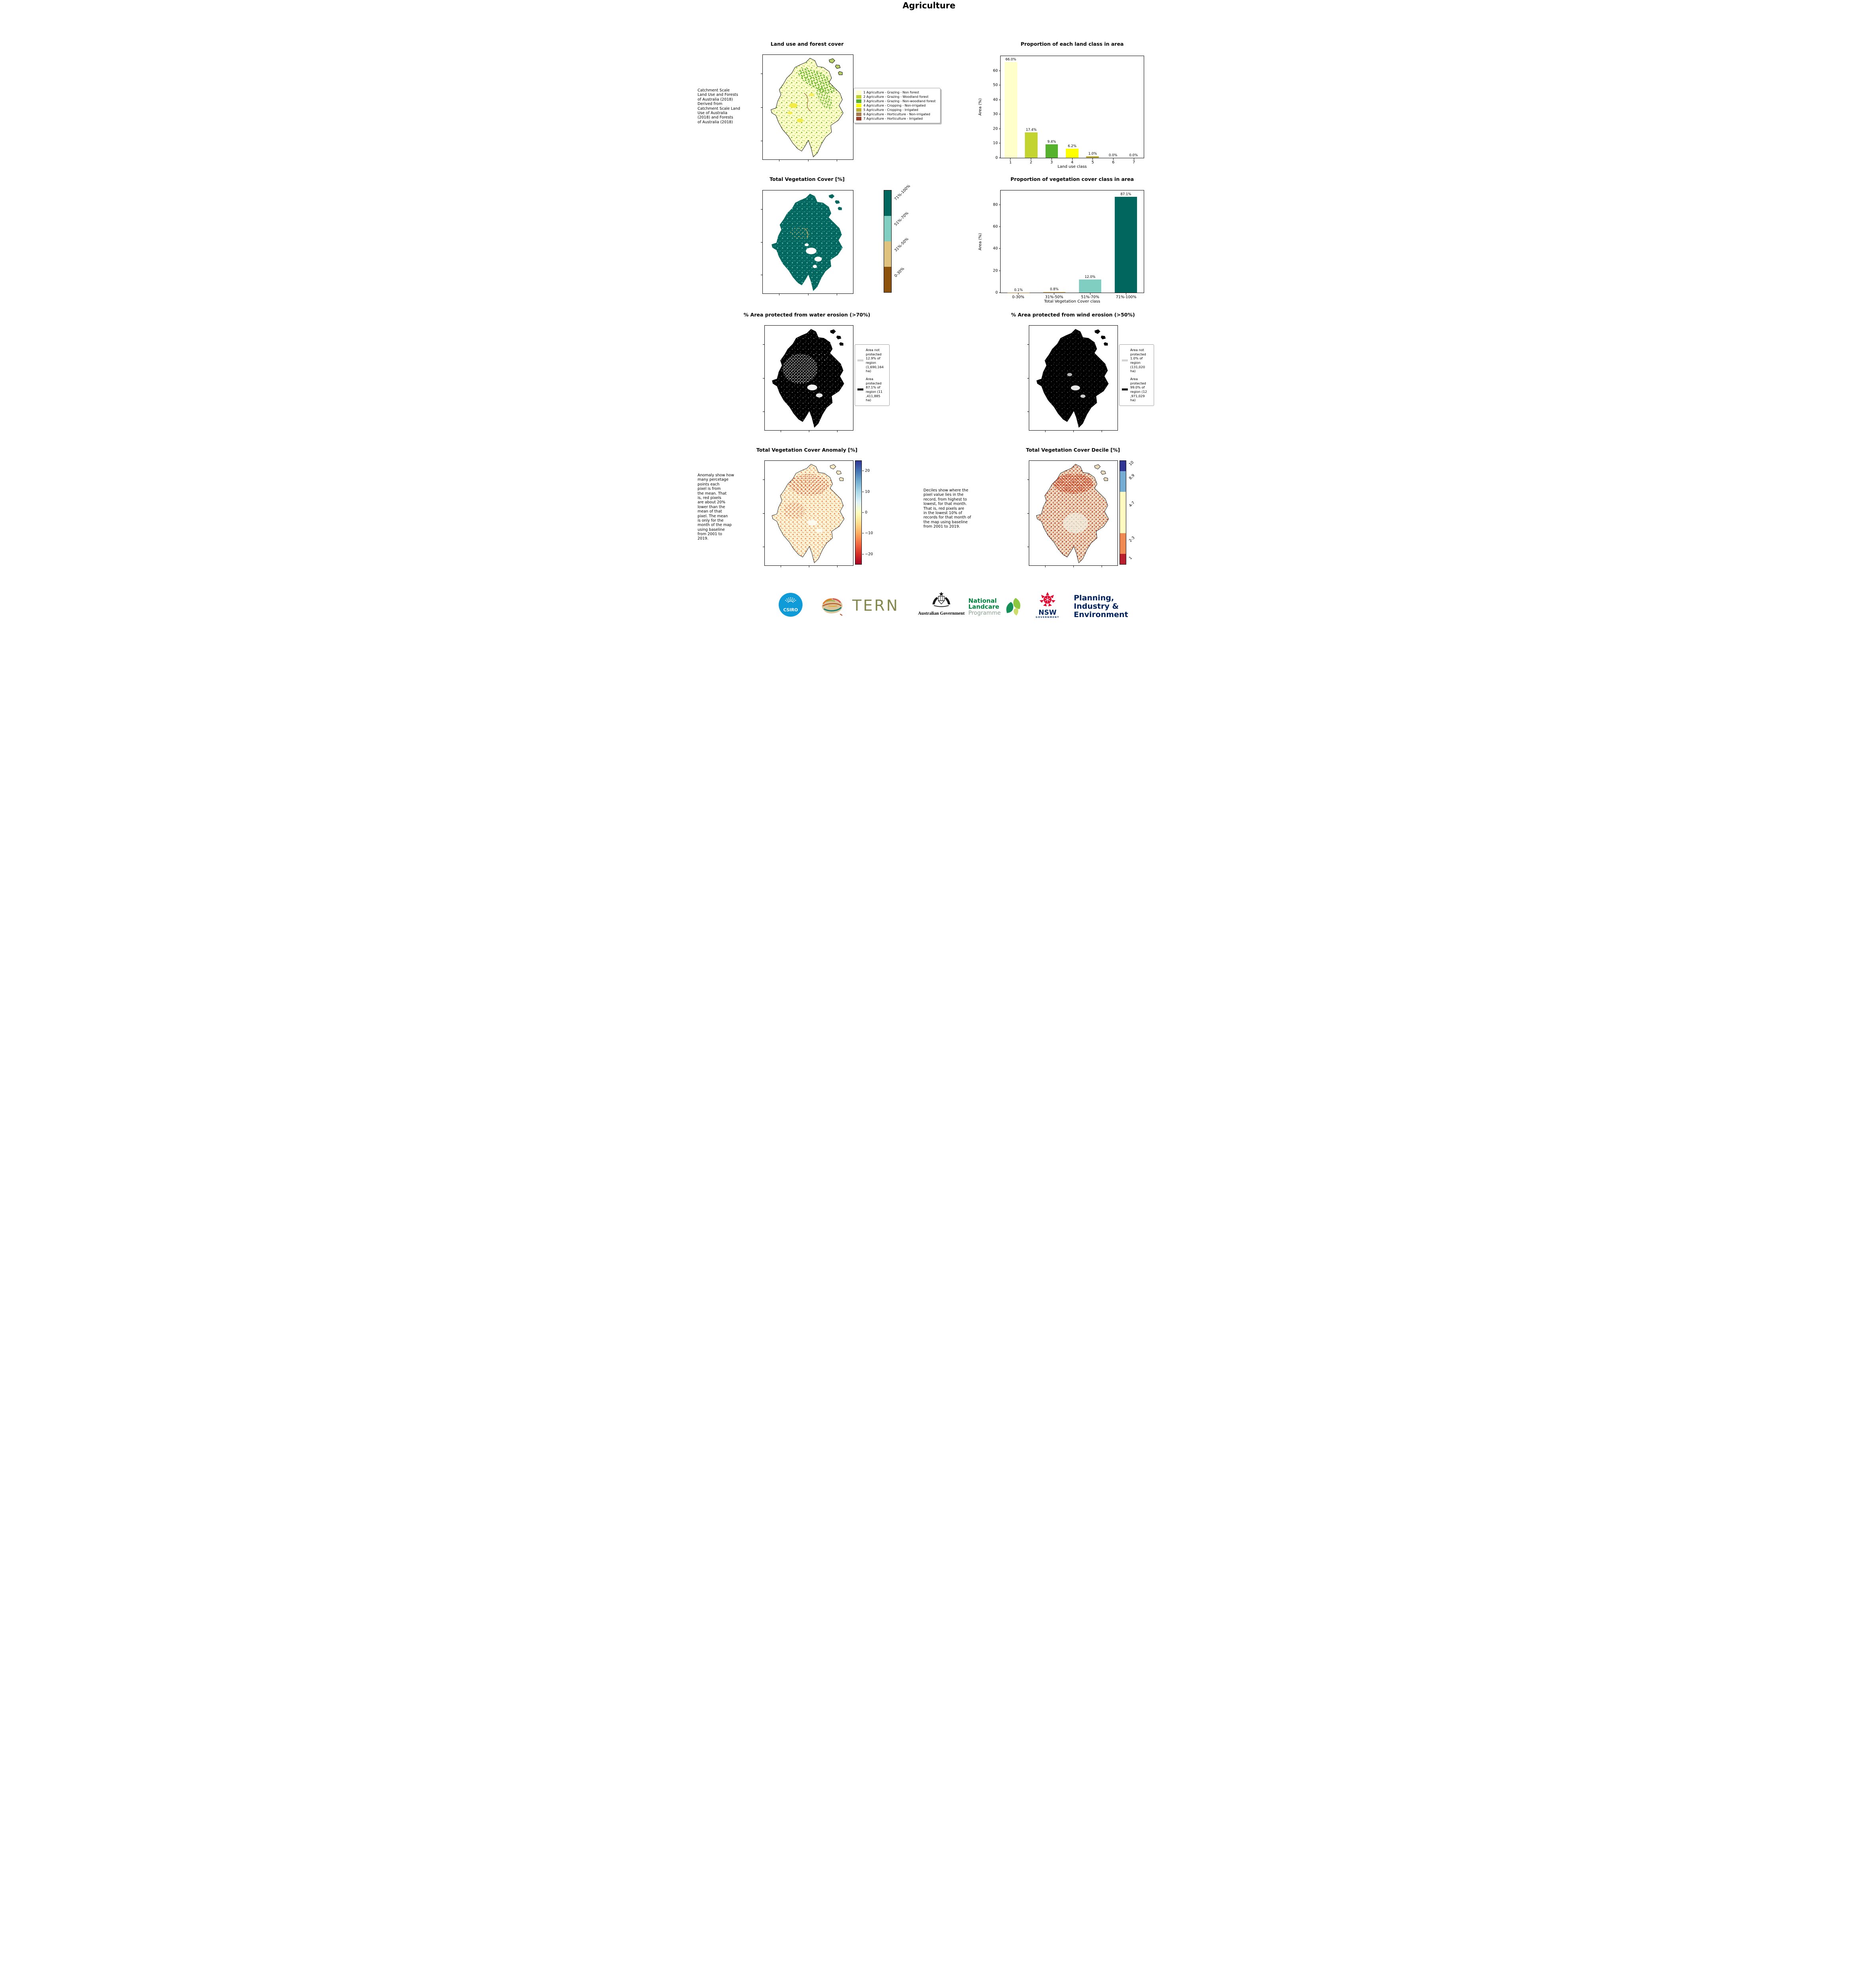 Image resolution: width=1858 pixels, height=1988 pixels. I want to click on land-class-chart-title: Proportion of each land class in area, so click(1072, 44).